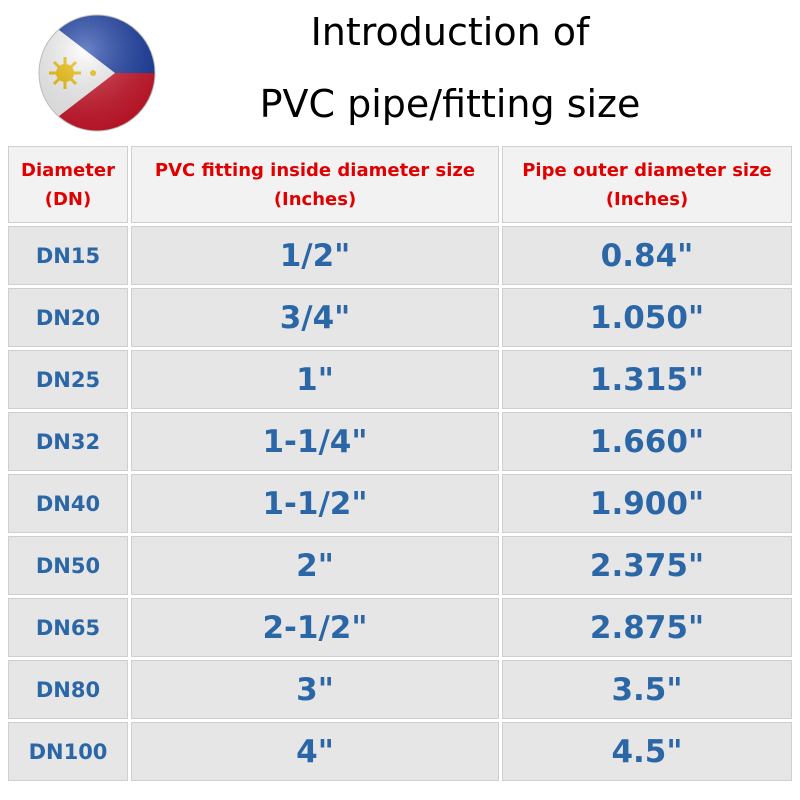 The width and height of the screenshot is (800, 800). I want to click on cell-text: 1-1/2", so click(315, 503).